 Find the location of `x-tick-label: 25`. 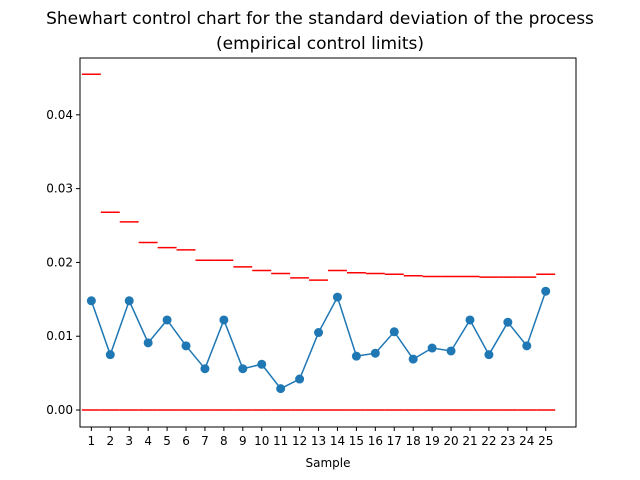

x-tick-label: 25 is located at coordinates (545, 441).